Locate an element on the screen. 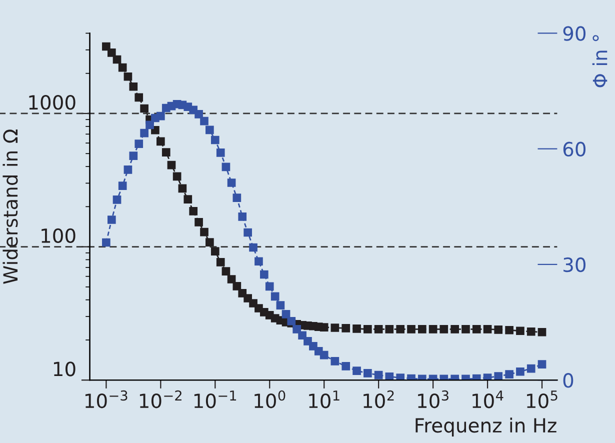  y2-axis-title: Φ in ° is located at coordinates (600, 61).